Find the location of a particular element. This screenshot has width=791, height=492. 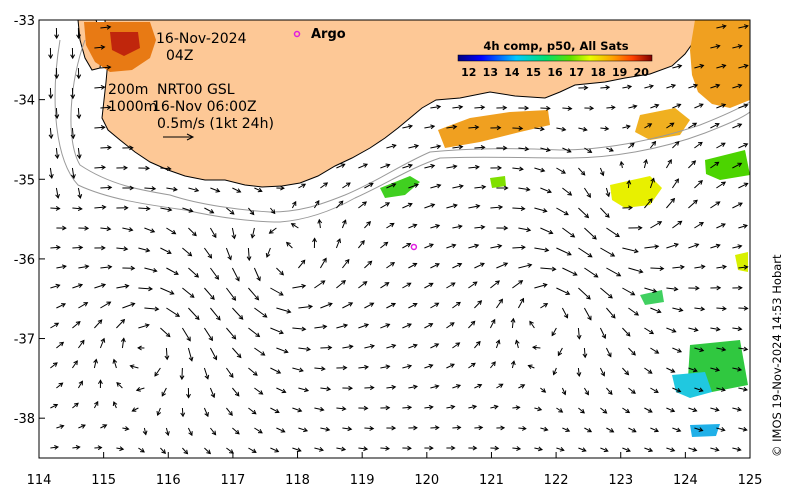

x-tick-label: 114 is located at coordinates (39, 480).